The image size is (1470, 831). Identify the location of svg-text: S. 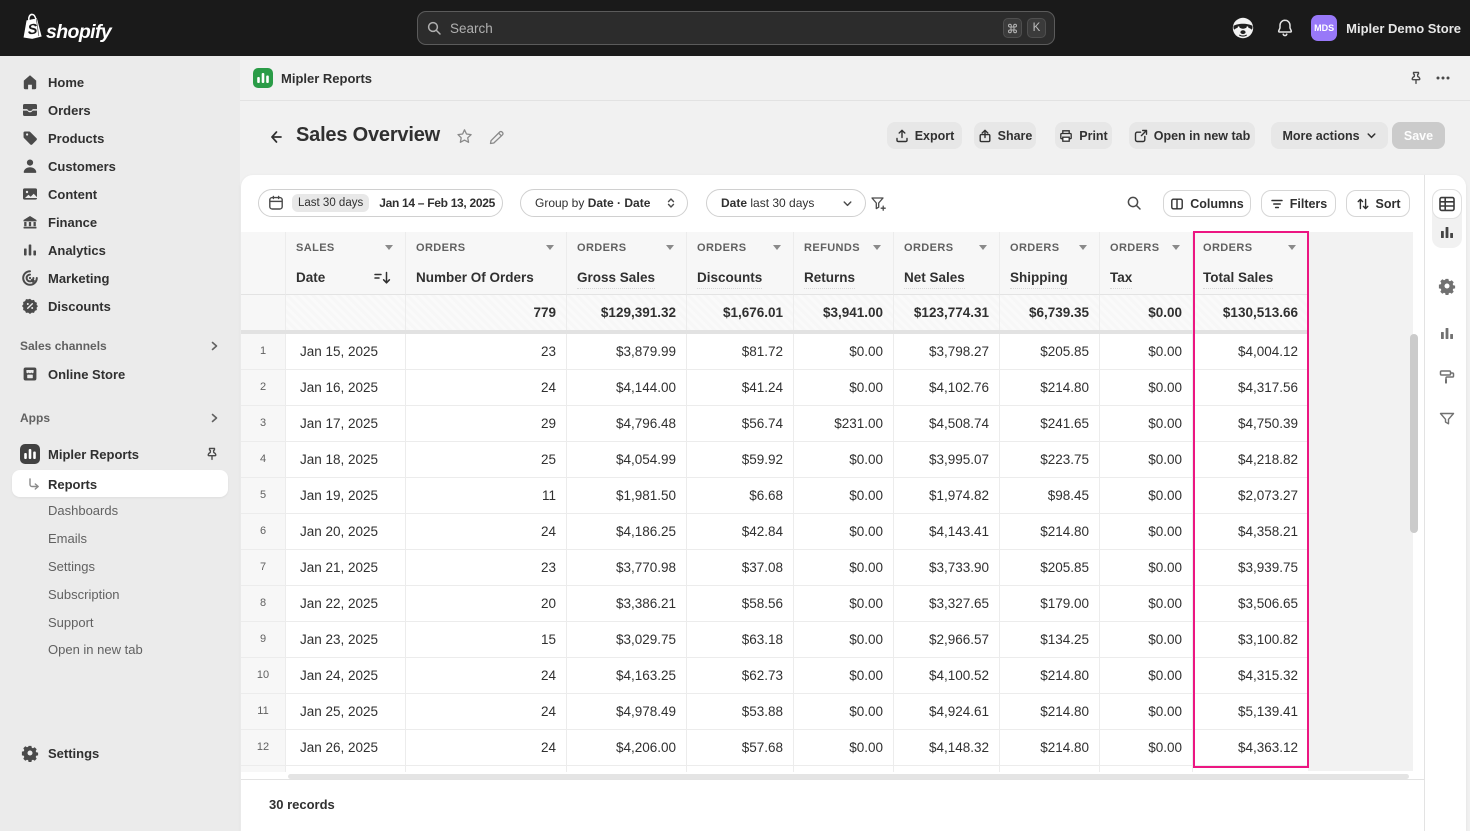
(32, 30).